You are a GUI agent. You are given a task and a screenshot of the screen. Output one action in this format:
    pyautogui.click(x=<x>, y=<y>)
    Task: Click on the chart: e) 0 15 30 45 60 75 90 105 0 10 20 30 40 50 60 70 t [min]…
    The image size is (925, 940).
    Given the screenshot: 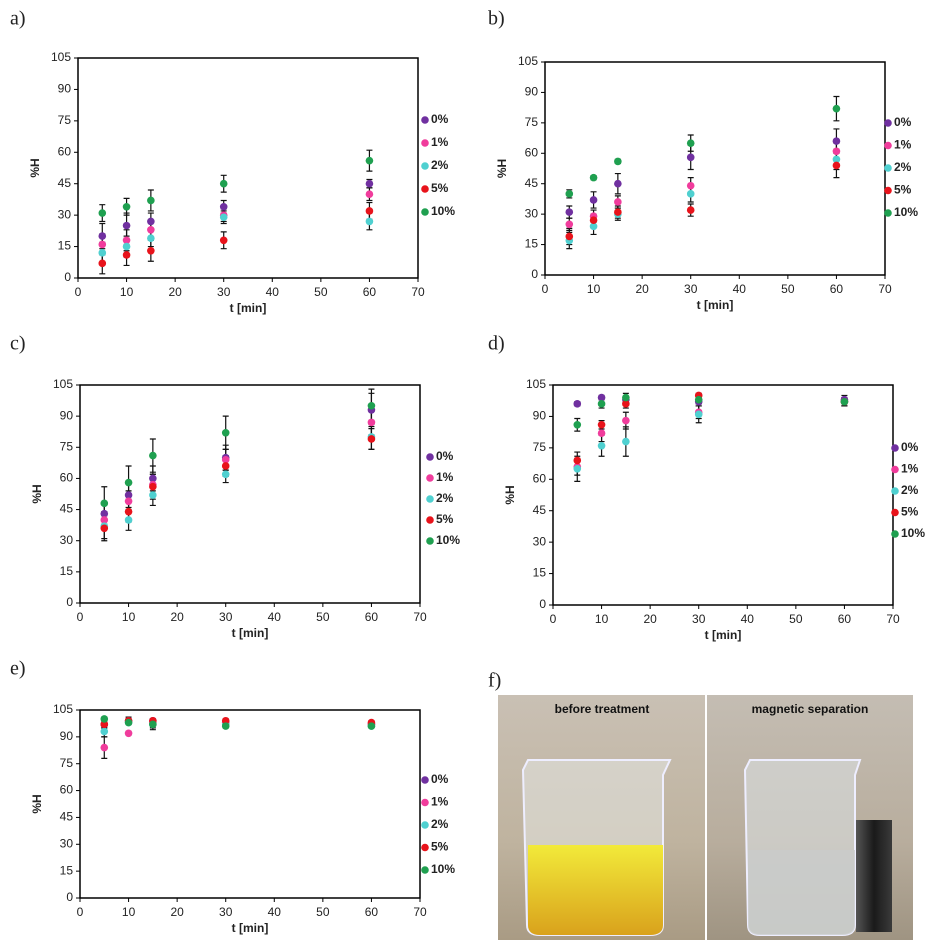 What is the action you would take?
    pyautogui.click(x=232, y=797)
    